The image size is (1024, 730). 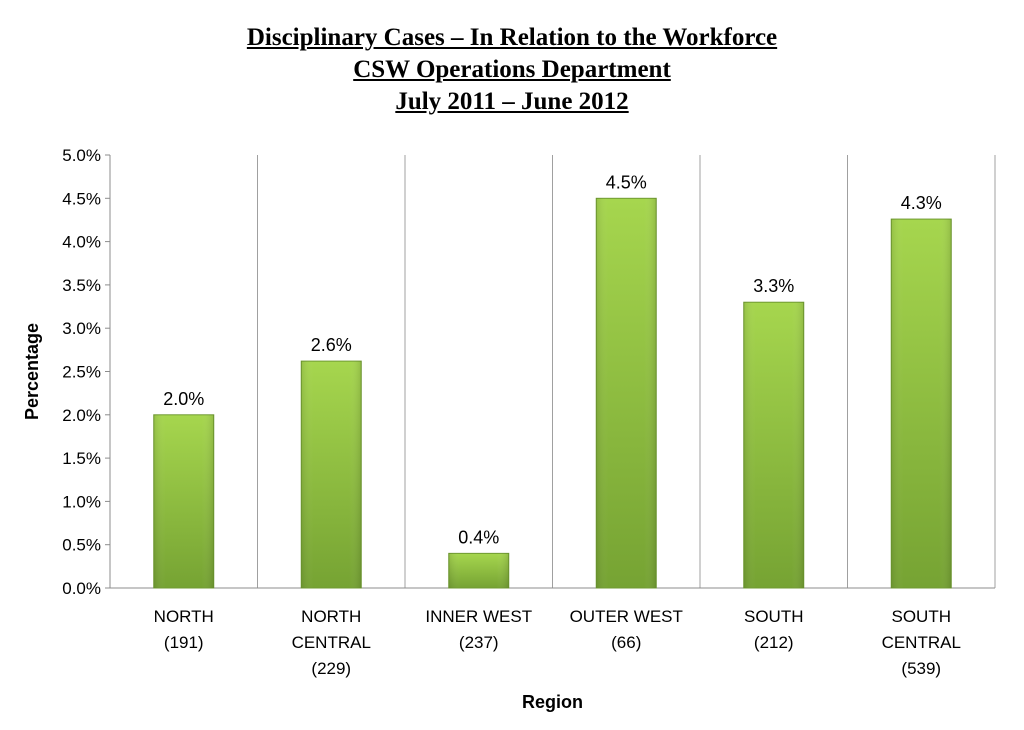 What do you see at coordinates (512, 101) in the screenshot?
I see `title-line-3: July 2011 – June 2012` at bounding box center [512, 101].